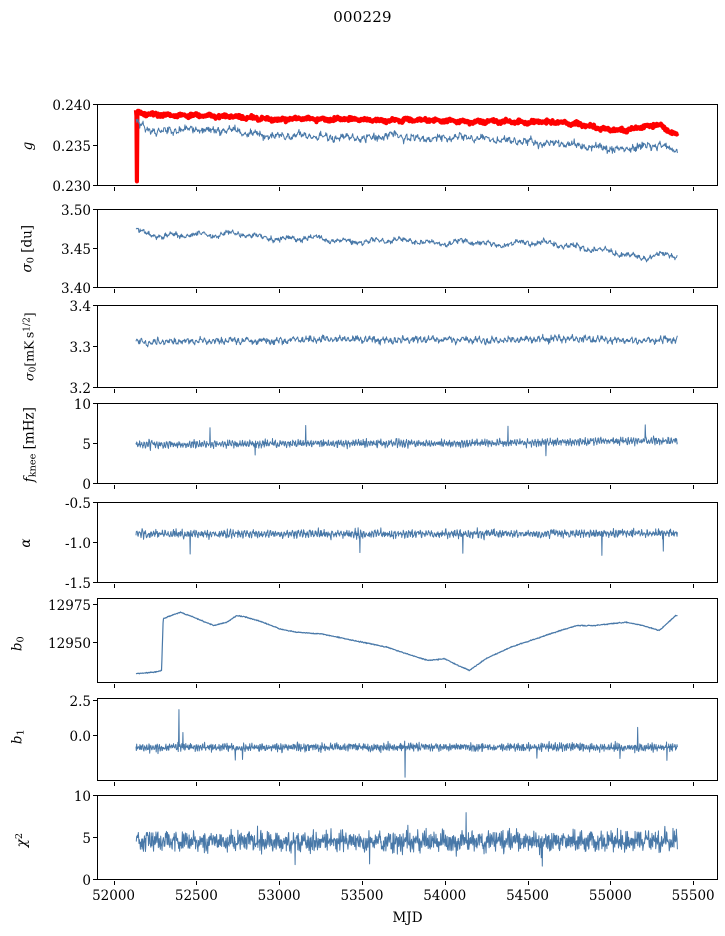  Describe the element at coordinates (82, 797) in the screenshot. I see `ytick-chi2-10: 10` at that location.